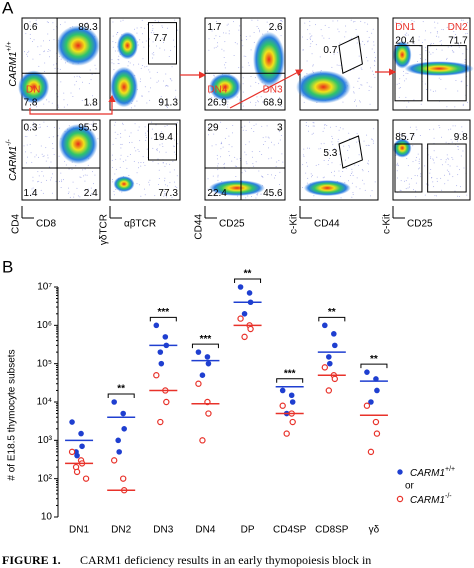 Image resolution: width=474 pixels, height=568 pixels. What do you see at coordinates (400, 472) in the screenshot?
I see `legend-swatch` at bounding box center [400, 472].